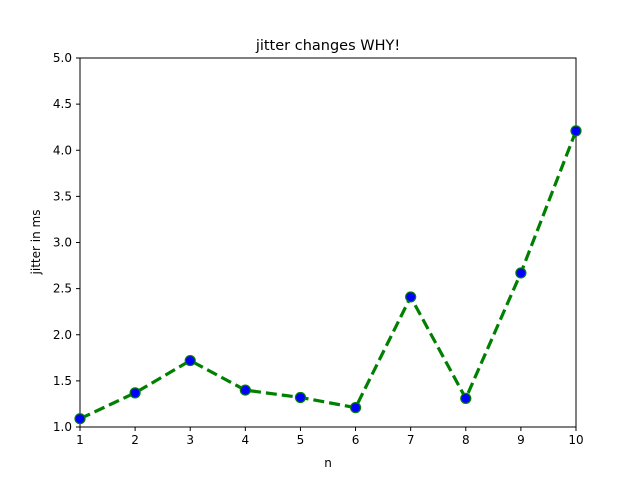  I want to click on x-tick-label: 5, so click(301, 440).